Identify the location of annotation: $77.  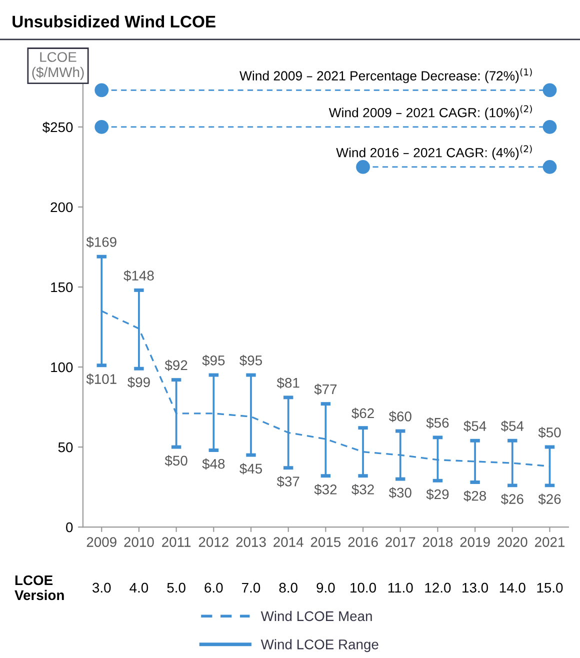
(325, 389).